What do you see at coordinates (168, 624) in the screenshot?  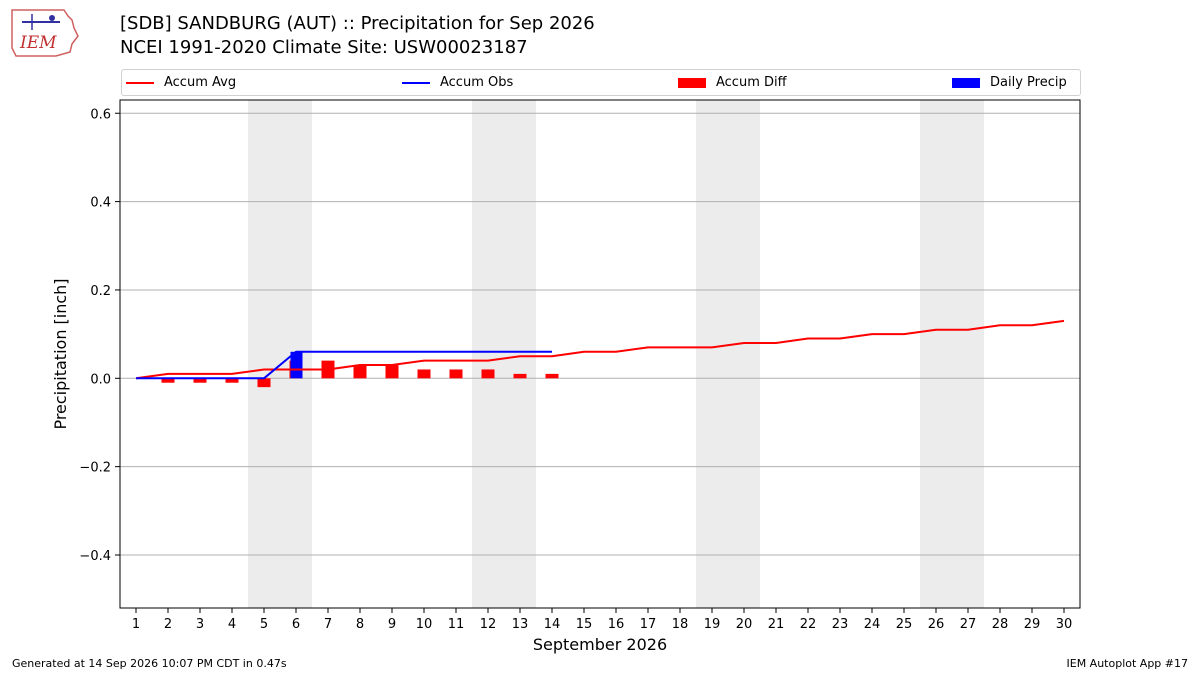 I see `x-tick-label: 2` at bounding box center [168, 624].